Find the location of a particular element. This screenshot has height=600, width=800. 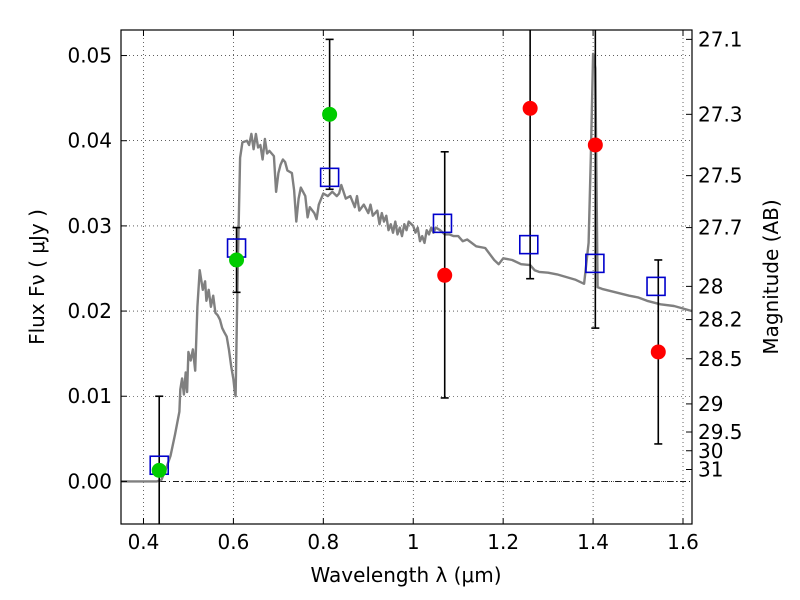

x-tick-label: 1.6 is located at coordinates (683, 542).